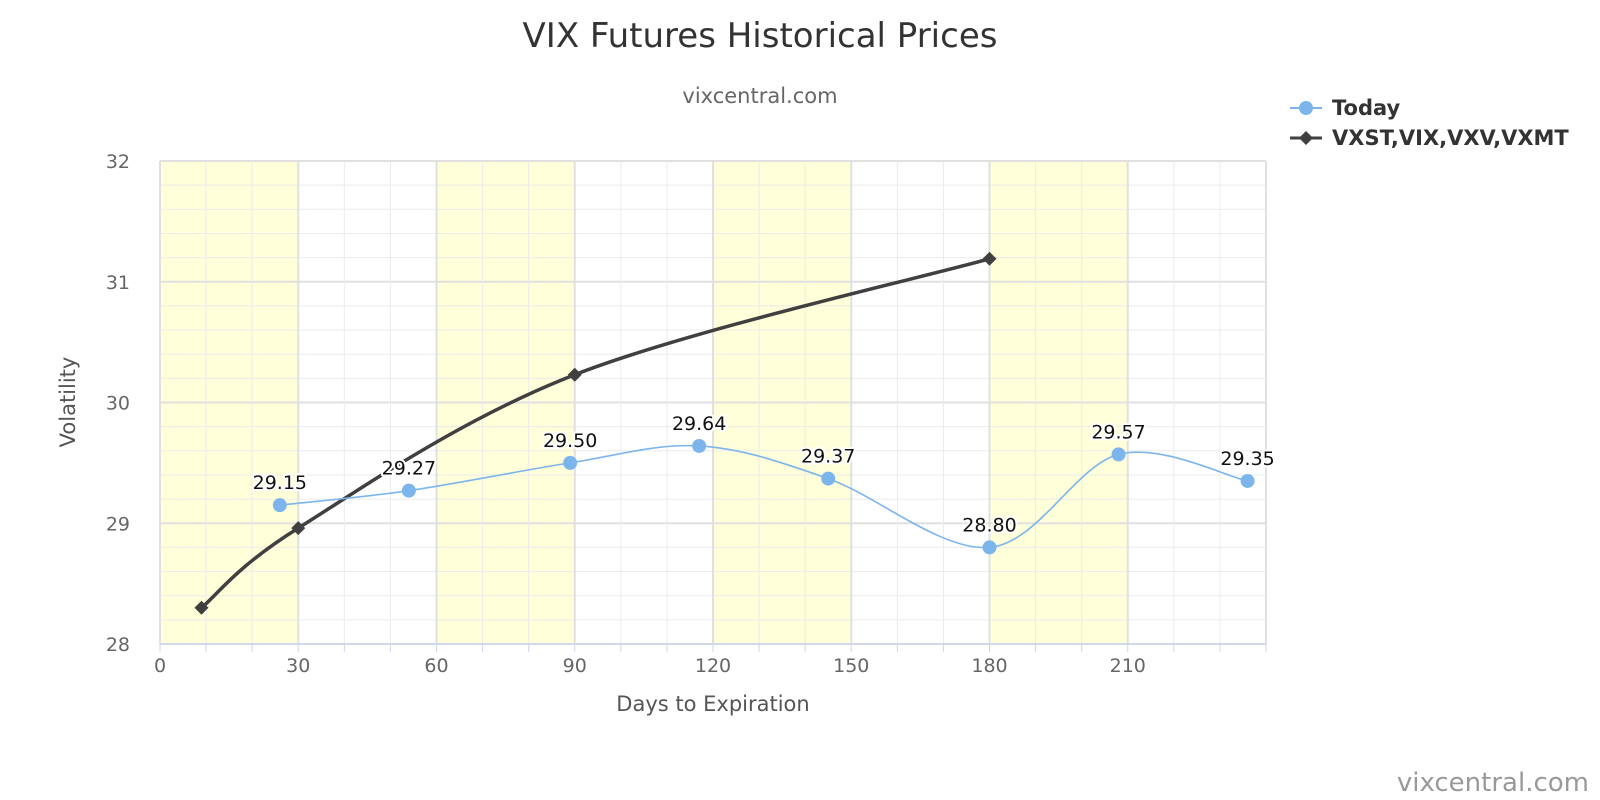 This screenshot has width=1600, height=800. I want to click on legend-item-vxst-vix-vxv-vxmt: VXST,VIX,VXV,VXMT, so click(1429, 138).